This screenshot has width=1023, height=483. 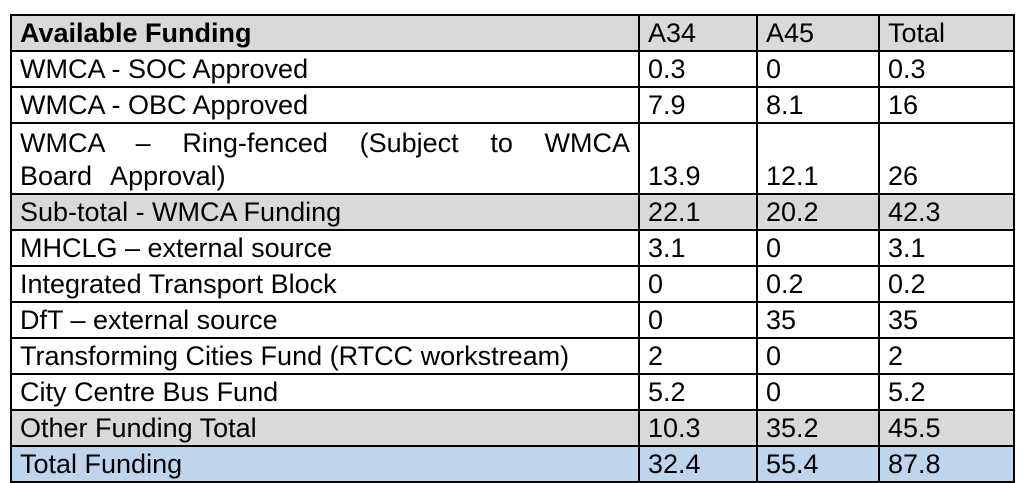 I want to click on value-a45: 8.1, so click(x=818, y=105).